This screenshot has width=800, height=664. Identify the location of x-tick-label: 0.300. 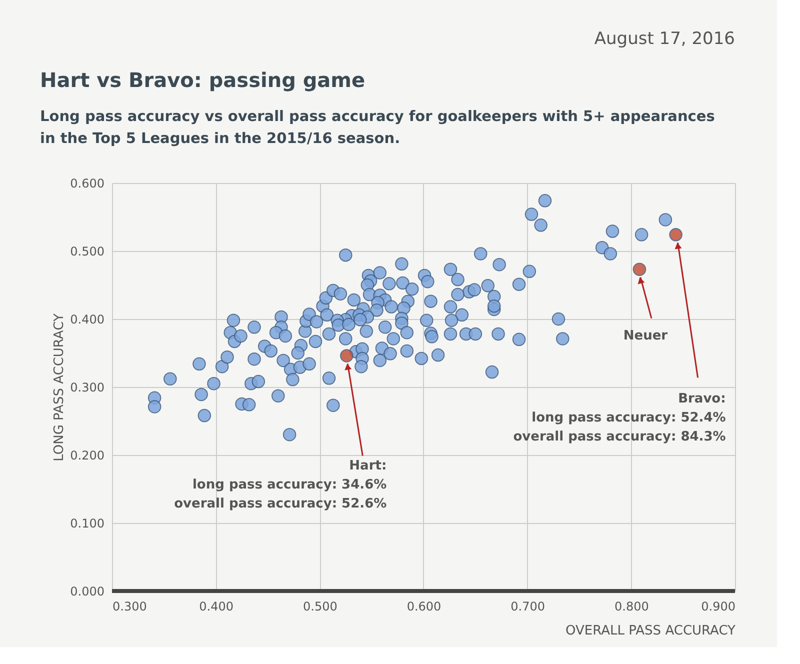
(129, 607).